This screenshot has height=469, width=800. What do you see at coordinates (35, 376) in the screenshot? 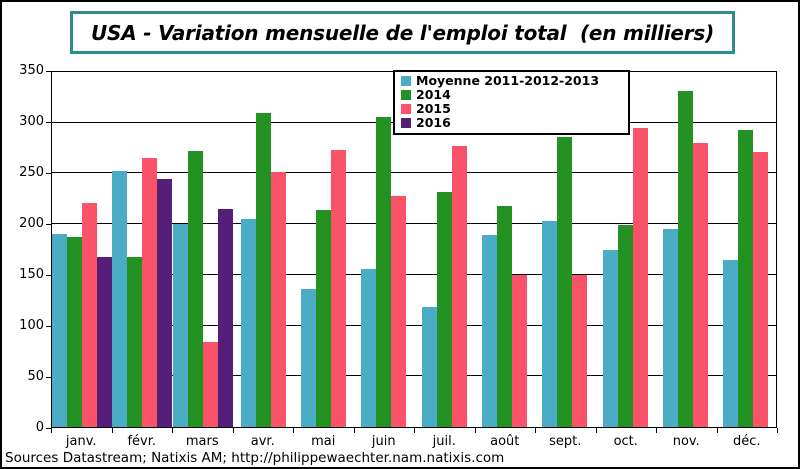
I see `y-axis-label-50: 50` at bounding box center [35, 376].